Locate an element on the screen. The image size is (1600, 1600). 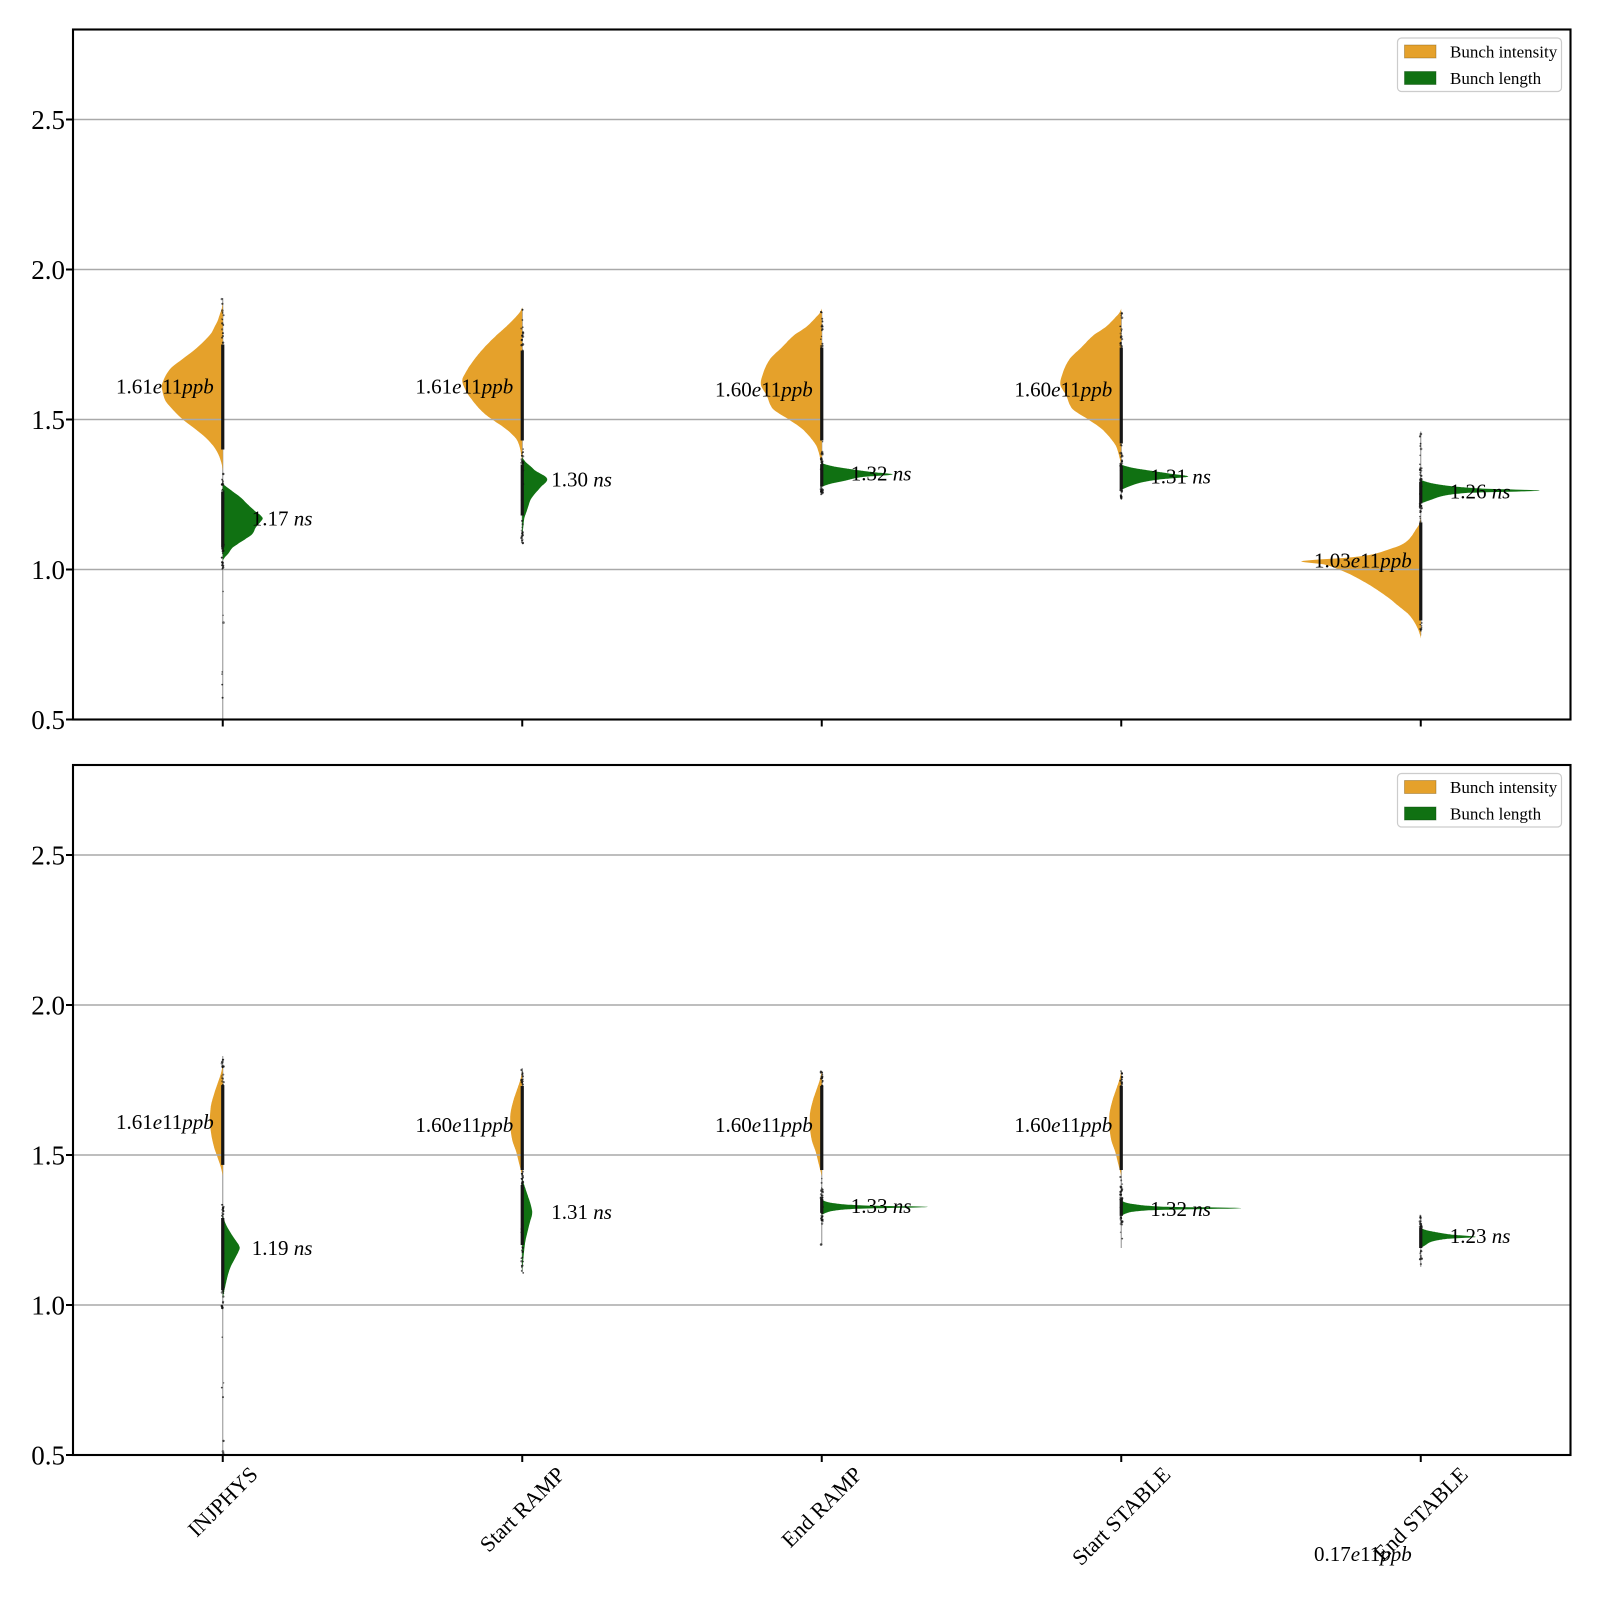
svg-text: 1.23 ns is located at coordinates (1480, 1236).